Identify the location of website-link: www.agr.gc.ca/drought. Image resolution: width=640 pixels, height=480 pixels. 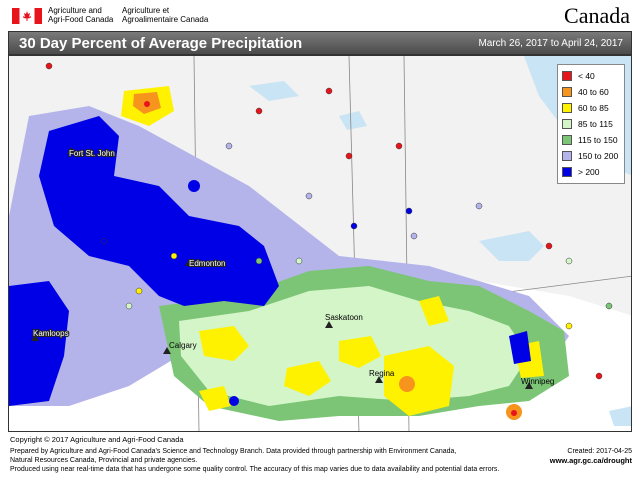
(590, 460).